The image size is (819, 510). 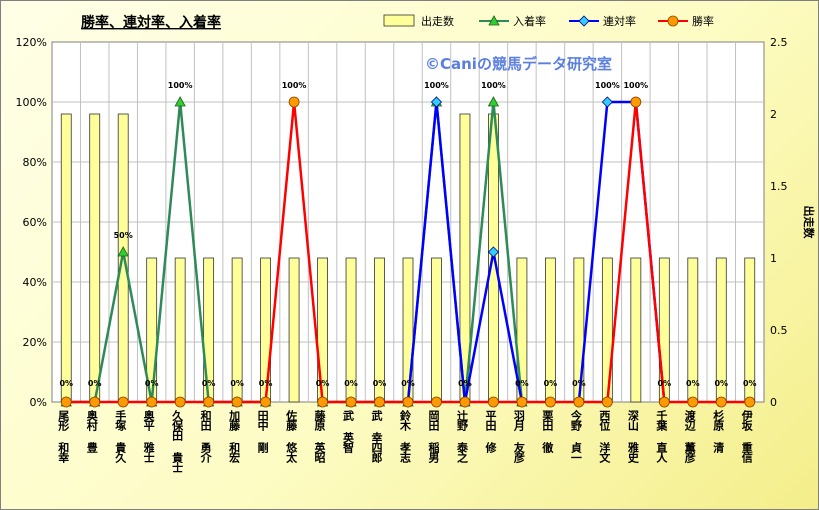 What do you see at coordinates (376, 436) in the screenshot?
I see `category-label: 武 幸四郎` at bounding box center [376, 436].